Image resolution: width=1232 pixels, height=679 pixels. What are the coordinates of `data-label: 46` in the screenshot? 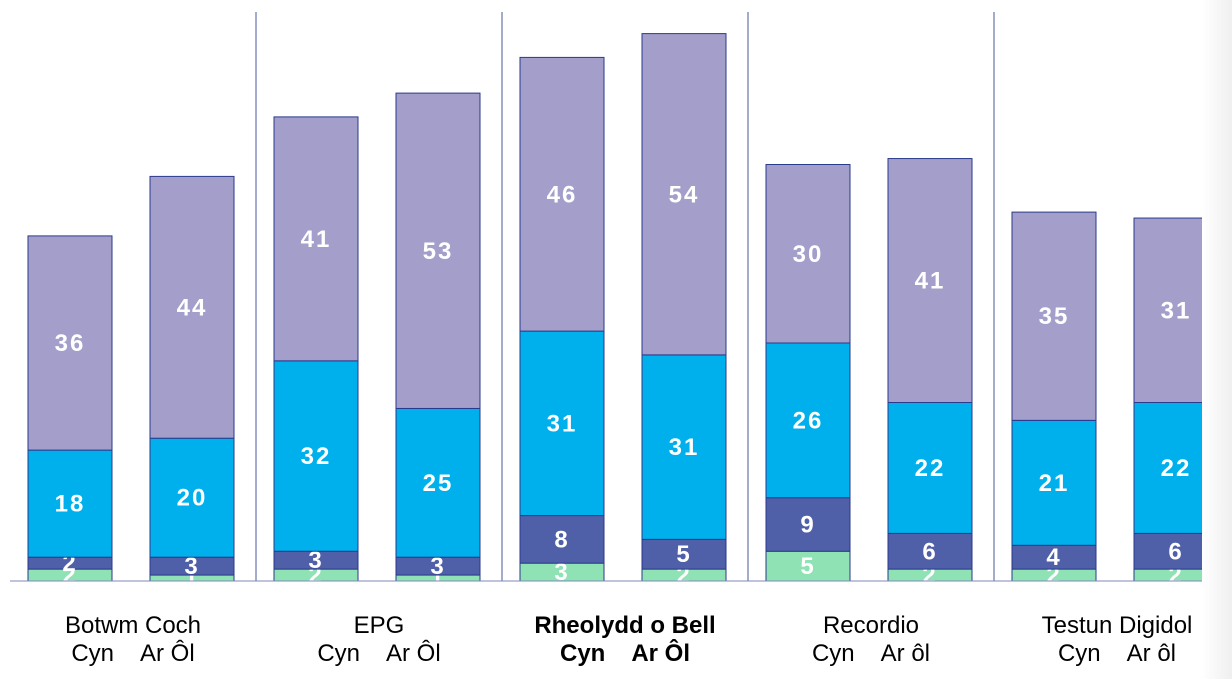 It's located at (562, 194).